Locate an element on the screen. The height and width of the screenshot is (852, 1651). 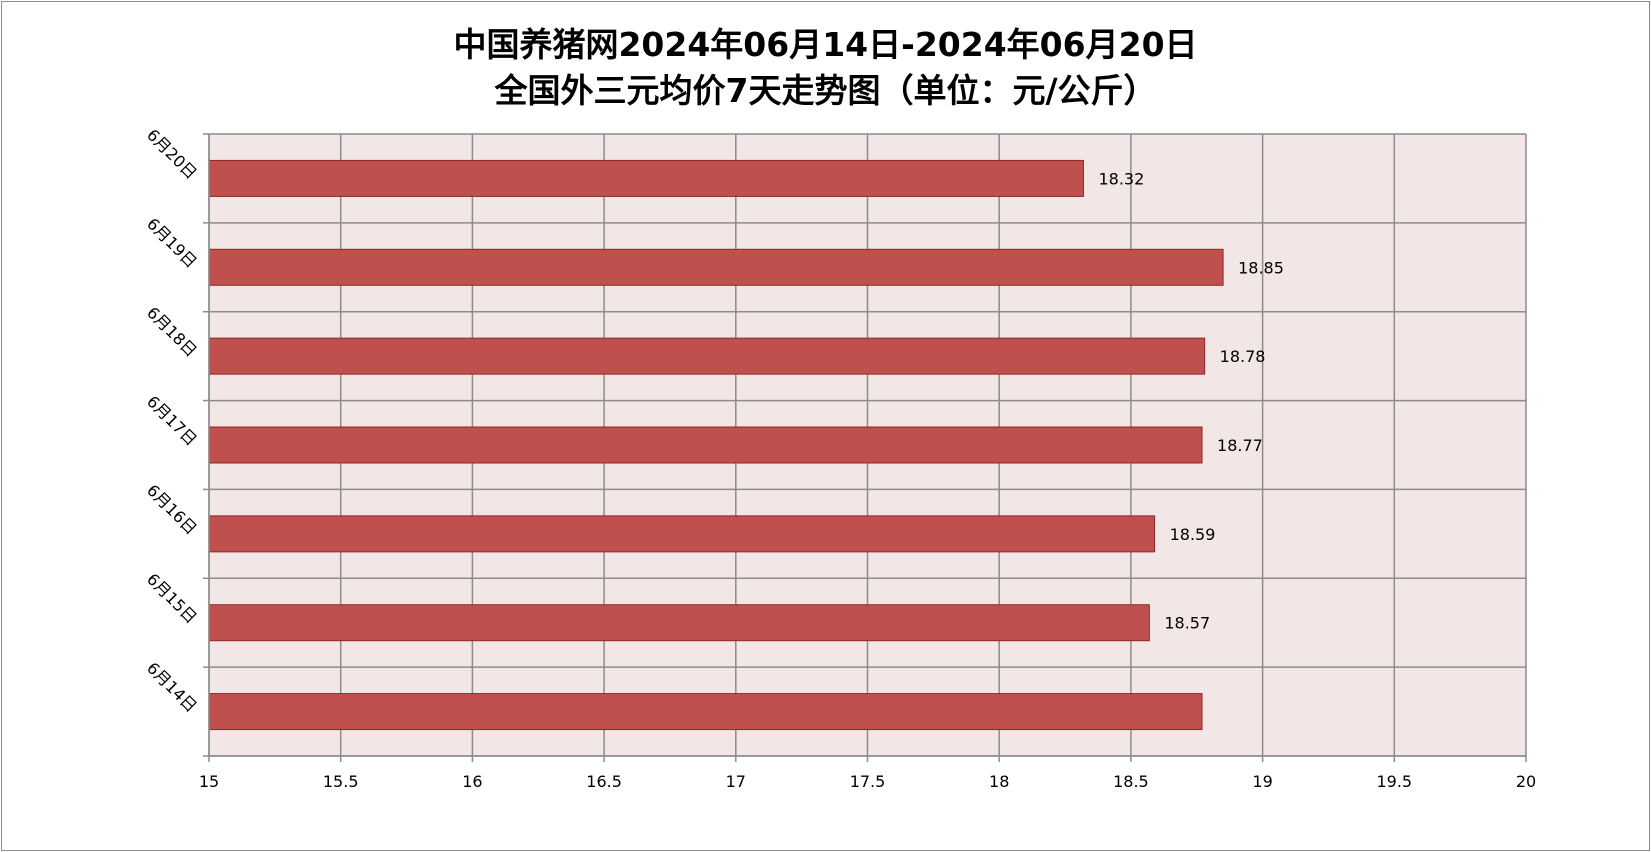
data-label: 18.77 is located at coordinates (1240, 445).